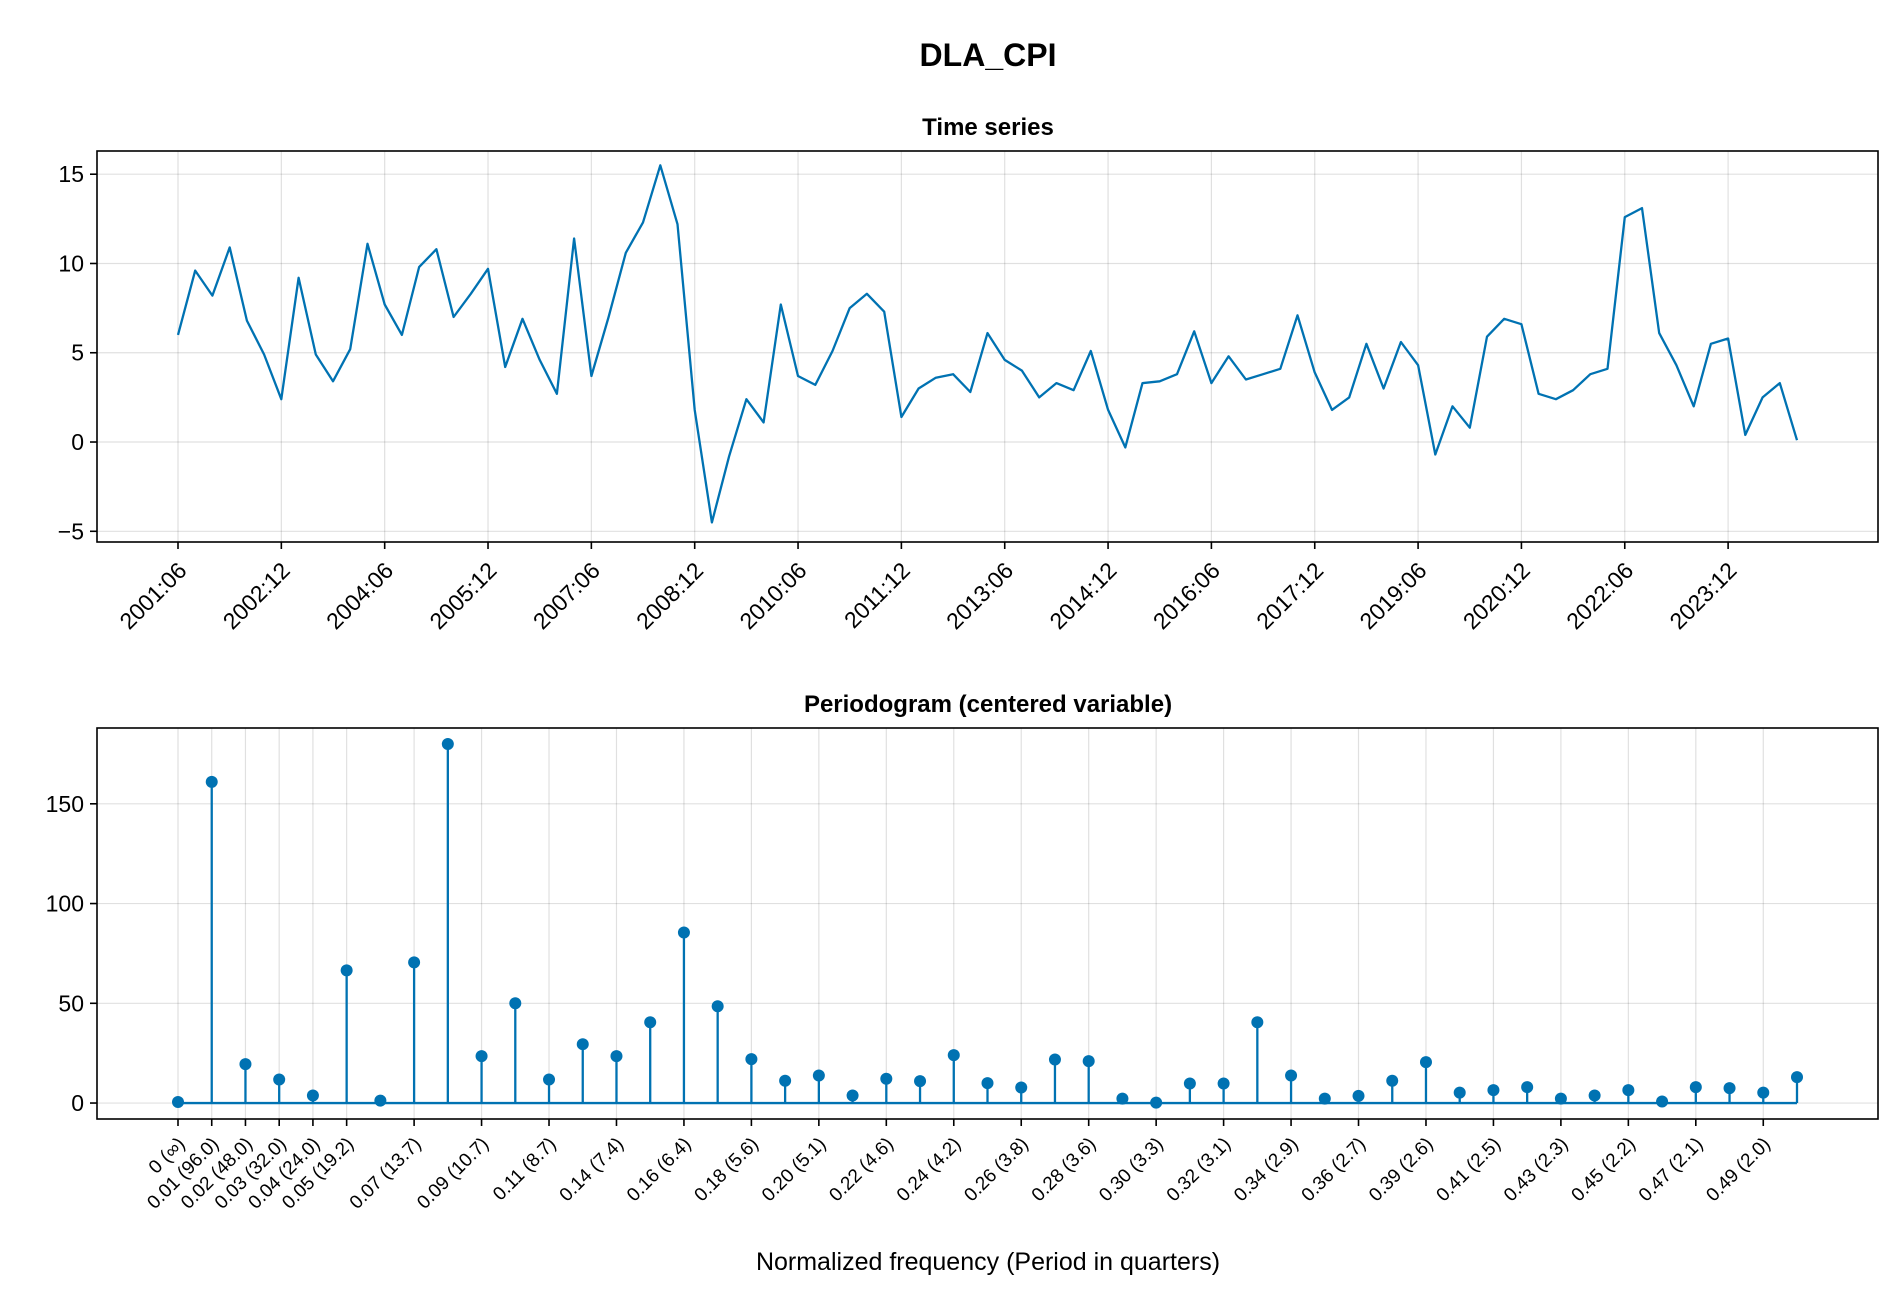  I want to click on ts-x-tick-label: 2023:12, so click(1702, 595).